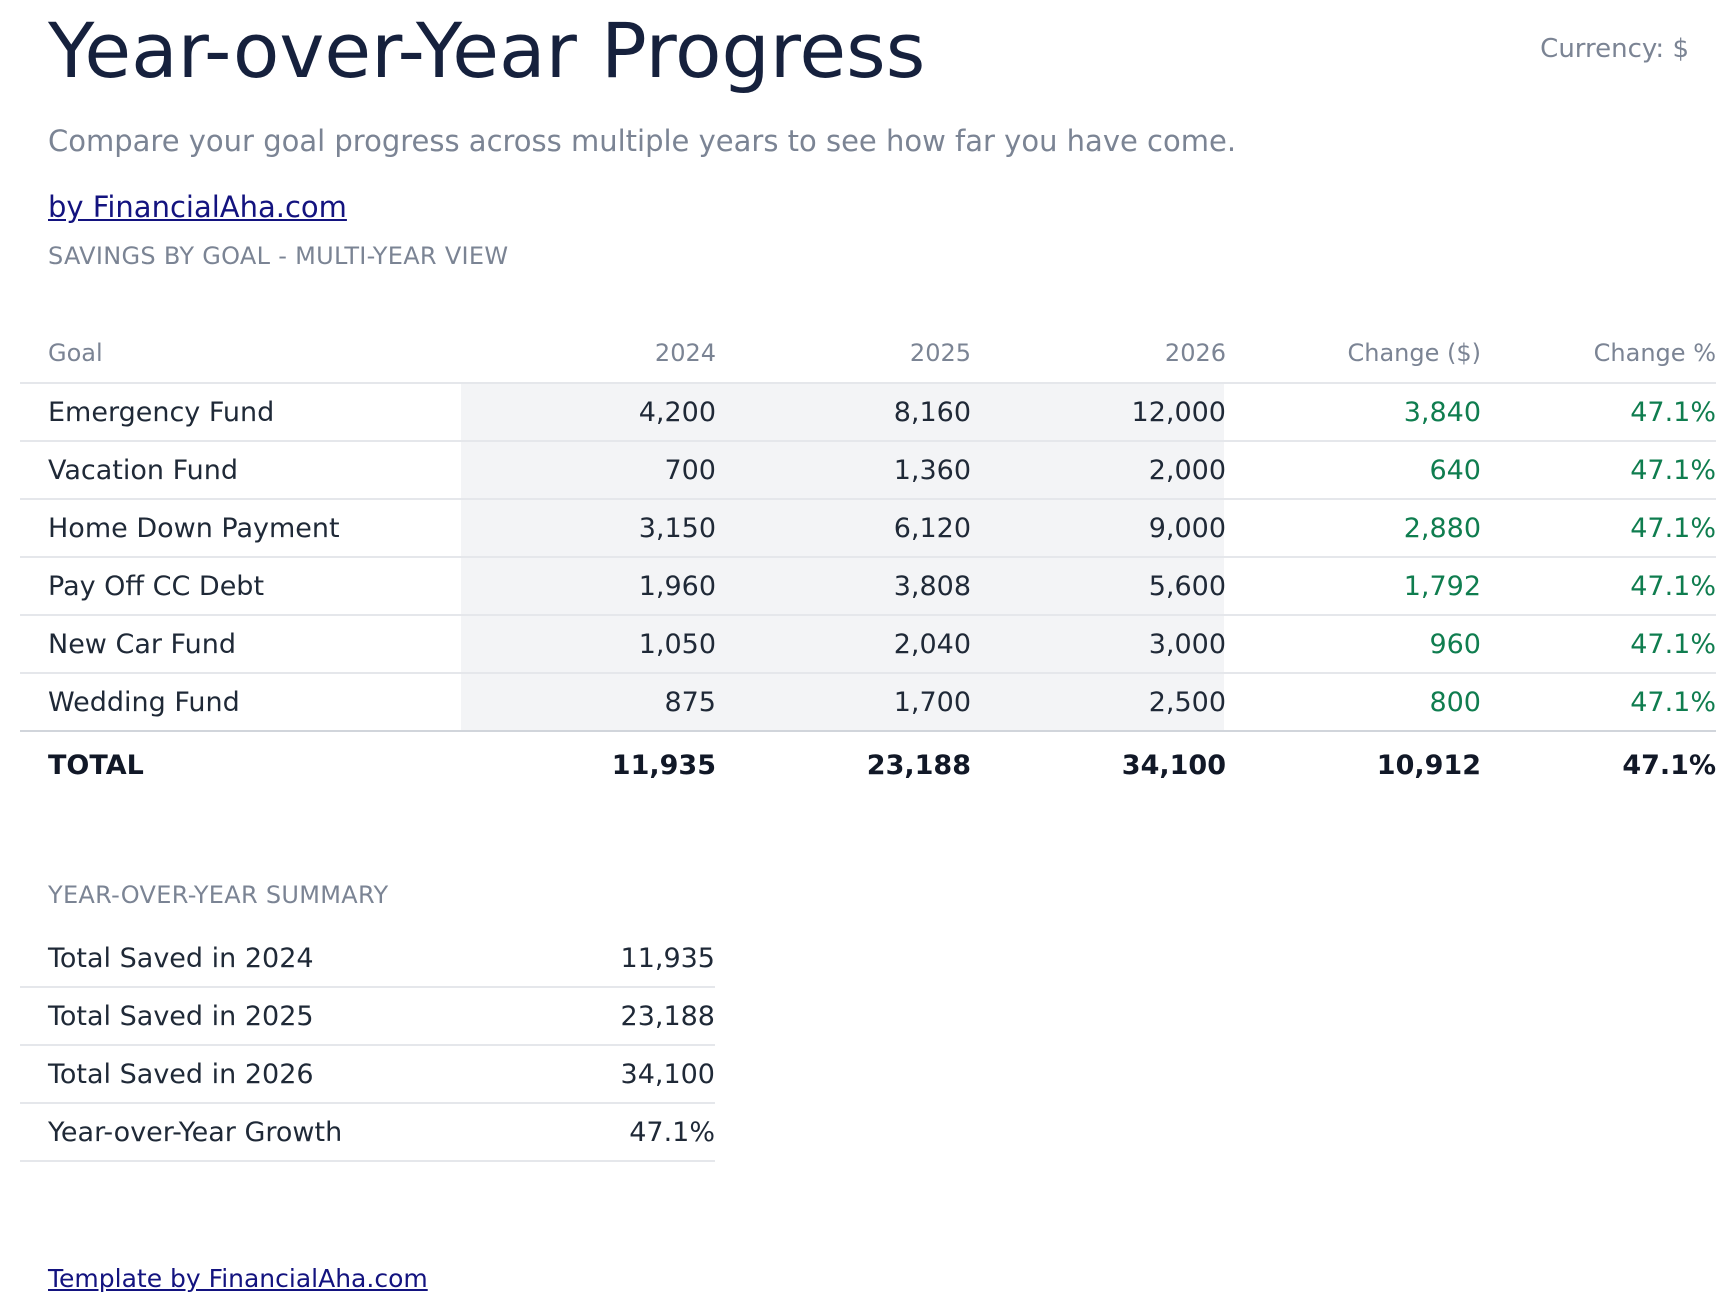 The height and width of the screenshot is (1307, 1731). I want to click on goal-name: Wedding Fund, so click(144, 702).